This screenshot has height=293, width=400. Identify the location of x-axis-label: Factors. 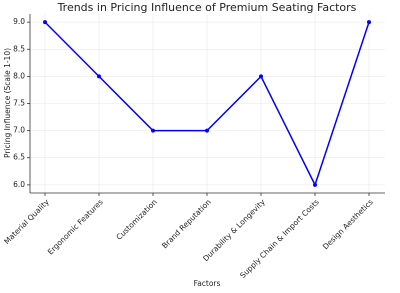
(207, 283).